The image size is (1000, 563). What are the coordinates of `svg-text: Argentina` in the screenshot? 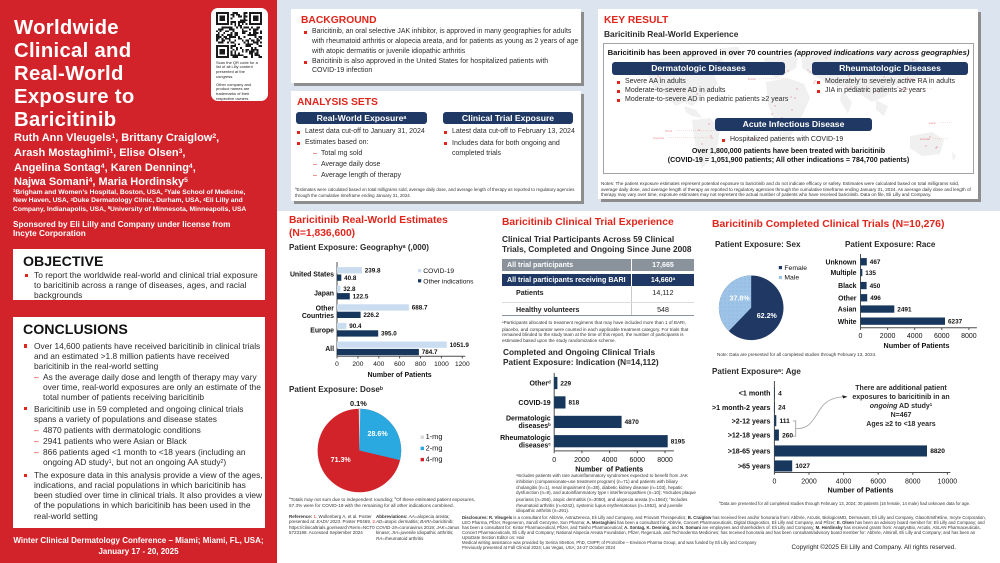 It's located at (659, 138).